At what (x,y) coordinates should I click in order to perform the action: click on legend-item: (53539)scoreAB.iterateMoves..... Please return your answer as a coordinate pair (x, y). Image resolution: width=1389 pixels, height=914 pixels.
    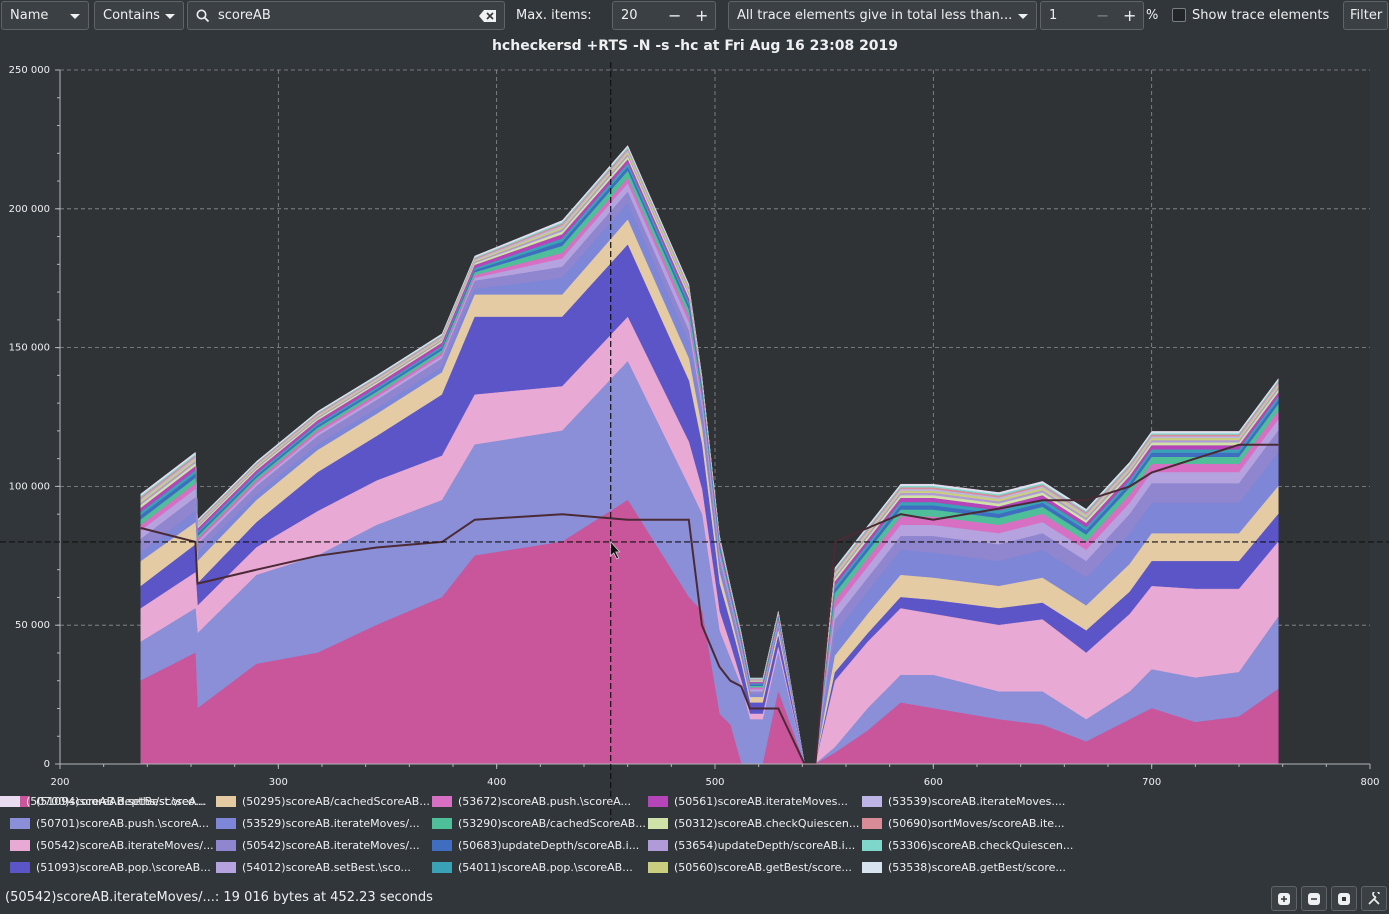
    Looking at the image, I should click on (963, 801).